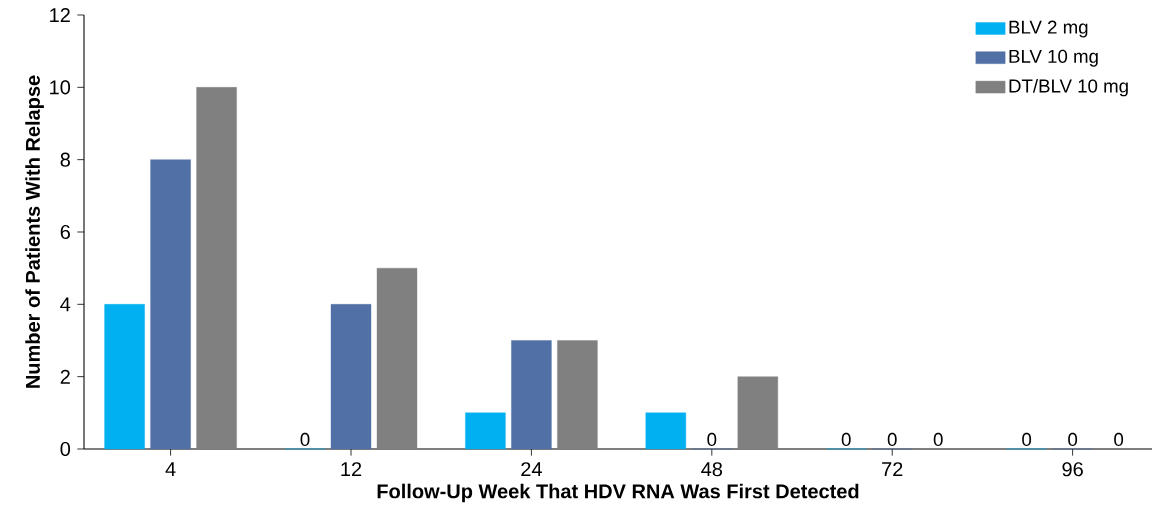 Image resolution: width=1154 pixels, height=527 pixels. Describe the element at coordinates (1072, 469) in the screenshot. I see `x-tick-label: 96` at that location.